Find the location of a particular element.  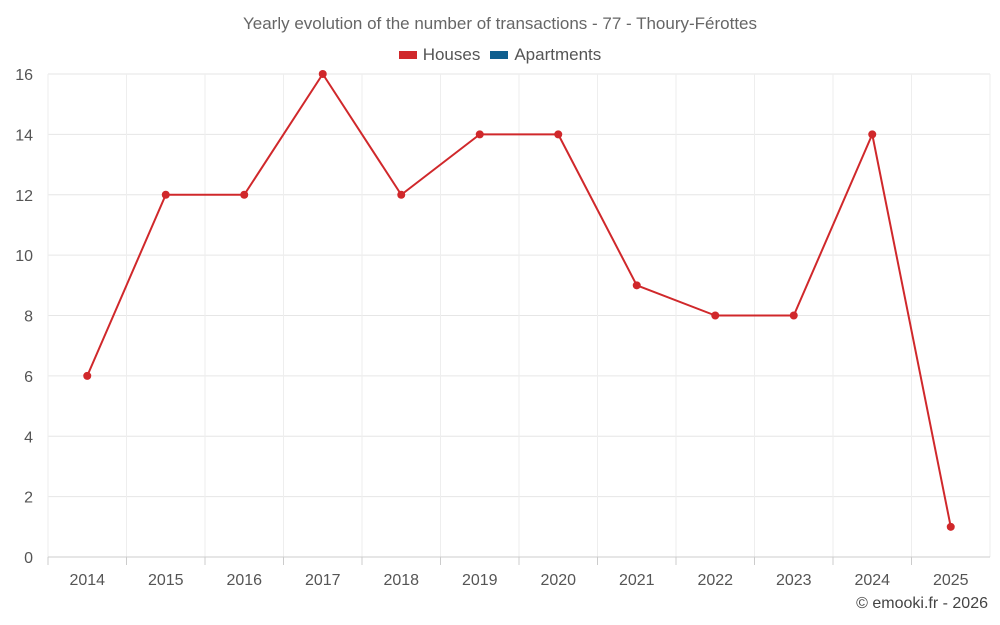

legend-label-apartments: Apartments is located at coordinates (558, 54).